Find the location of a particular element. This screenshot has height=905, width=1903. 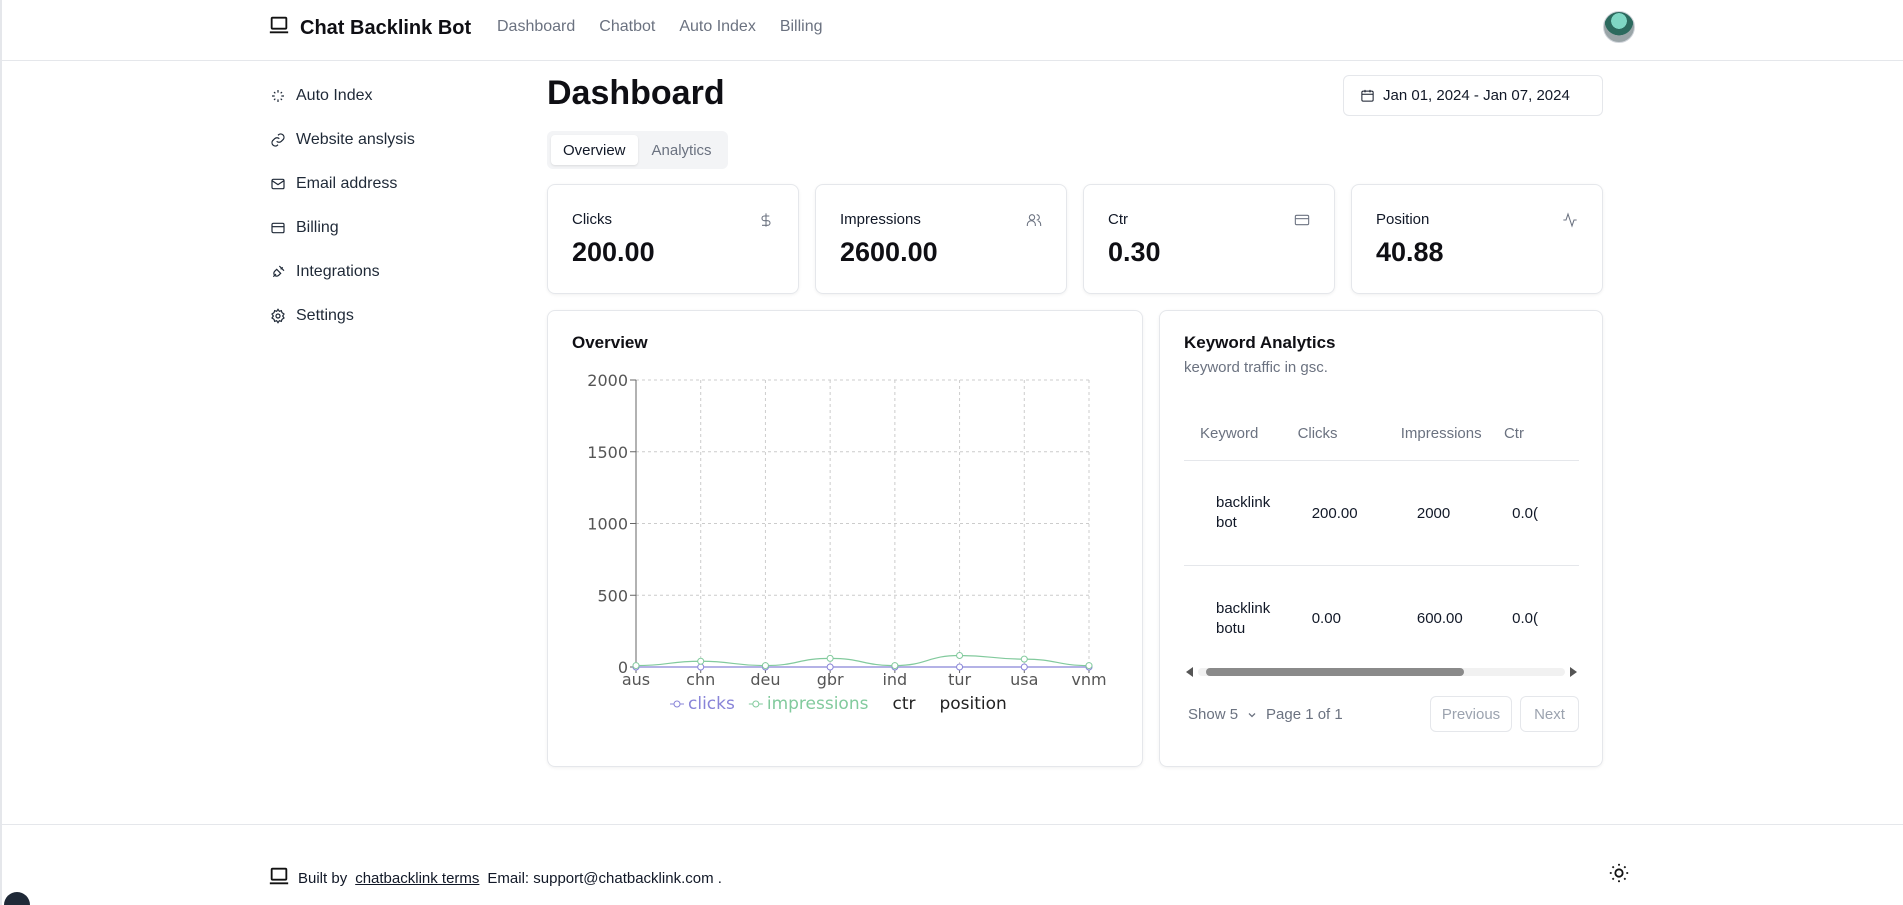

top-nav: Dashboard Chatbot Auto Index Billing is located at coordinates (660, 27).